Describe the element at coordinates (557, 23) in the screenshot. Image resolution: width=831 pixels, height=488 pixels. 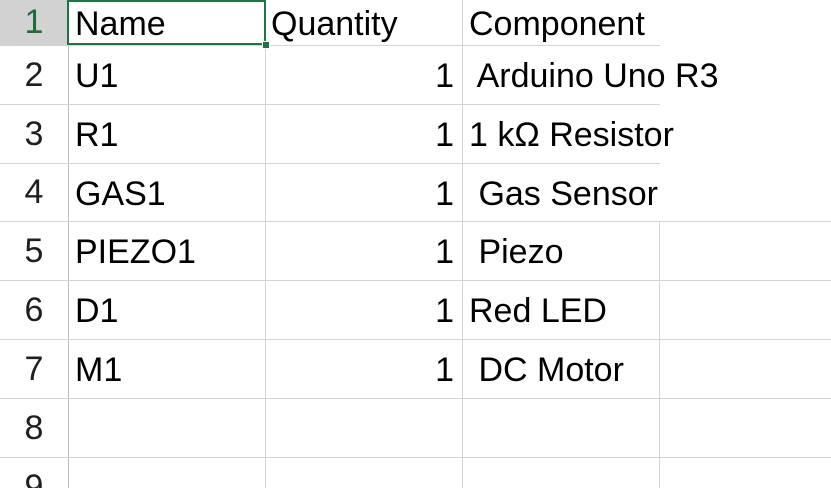
I see `cell-c1: Component` at that location.